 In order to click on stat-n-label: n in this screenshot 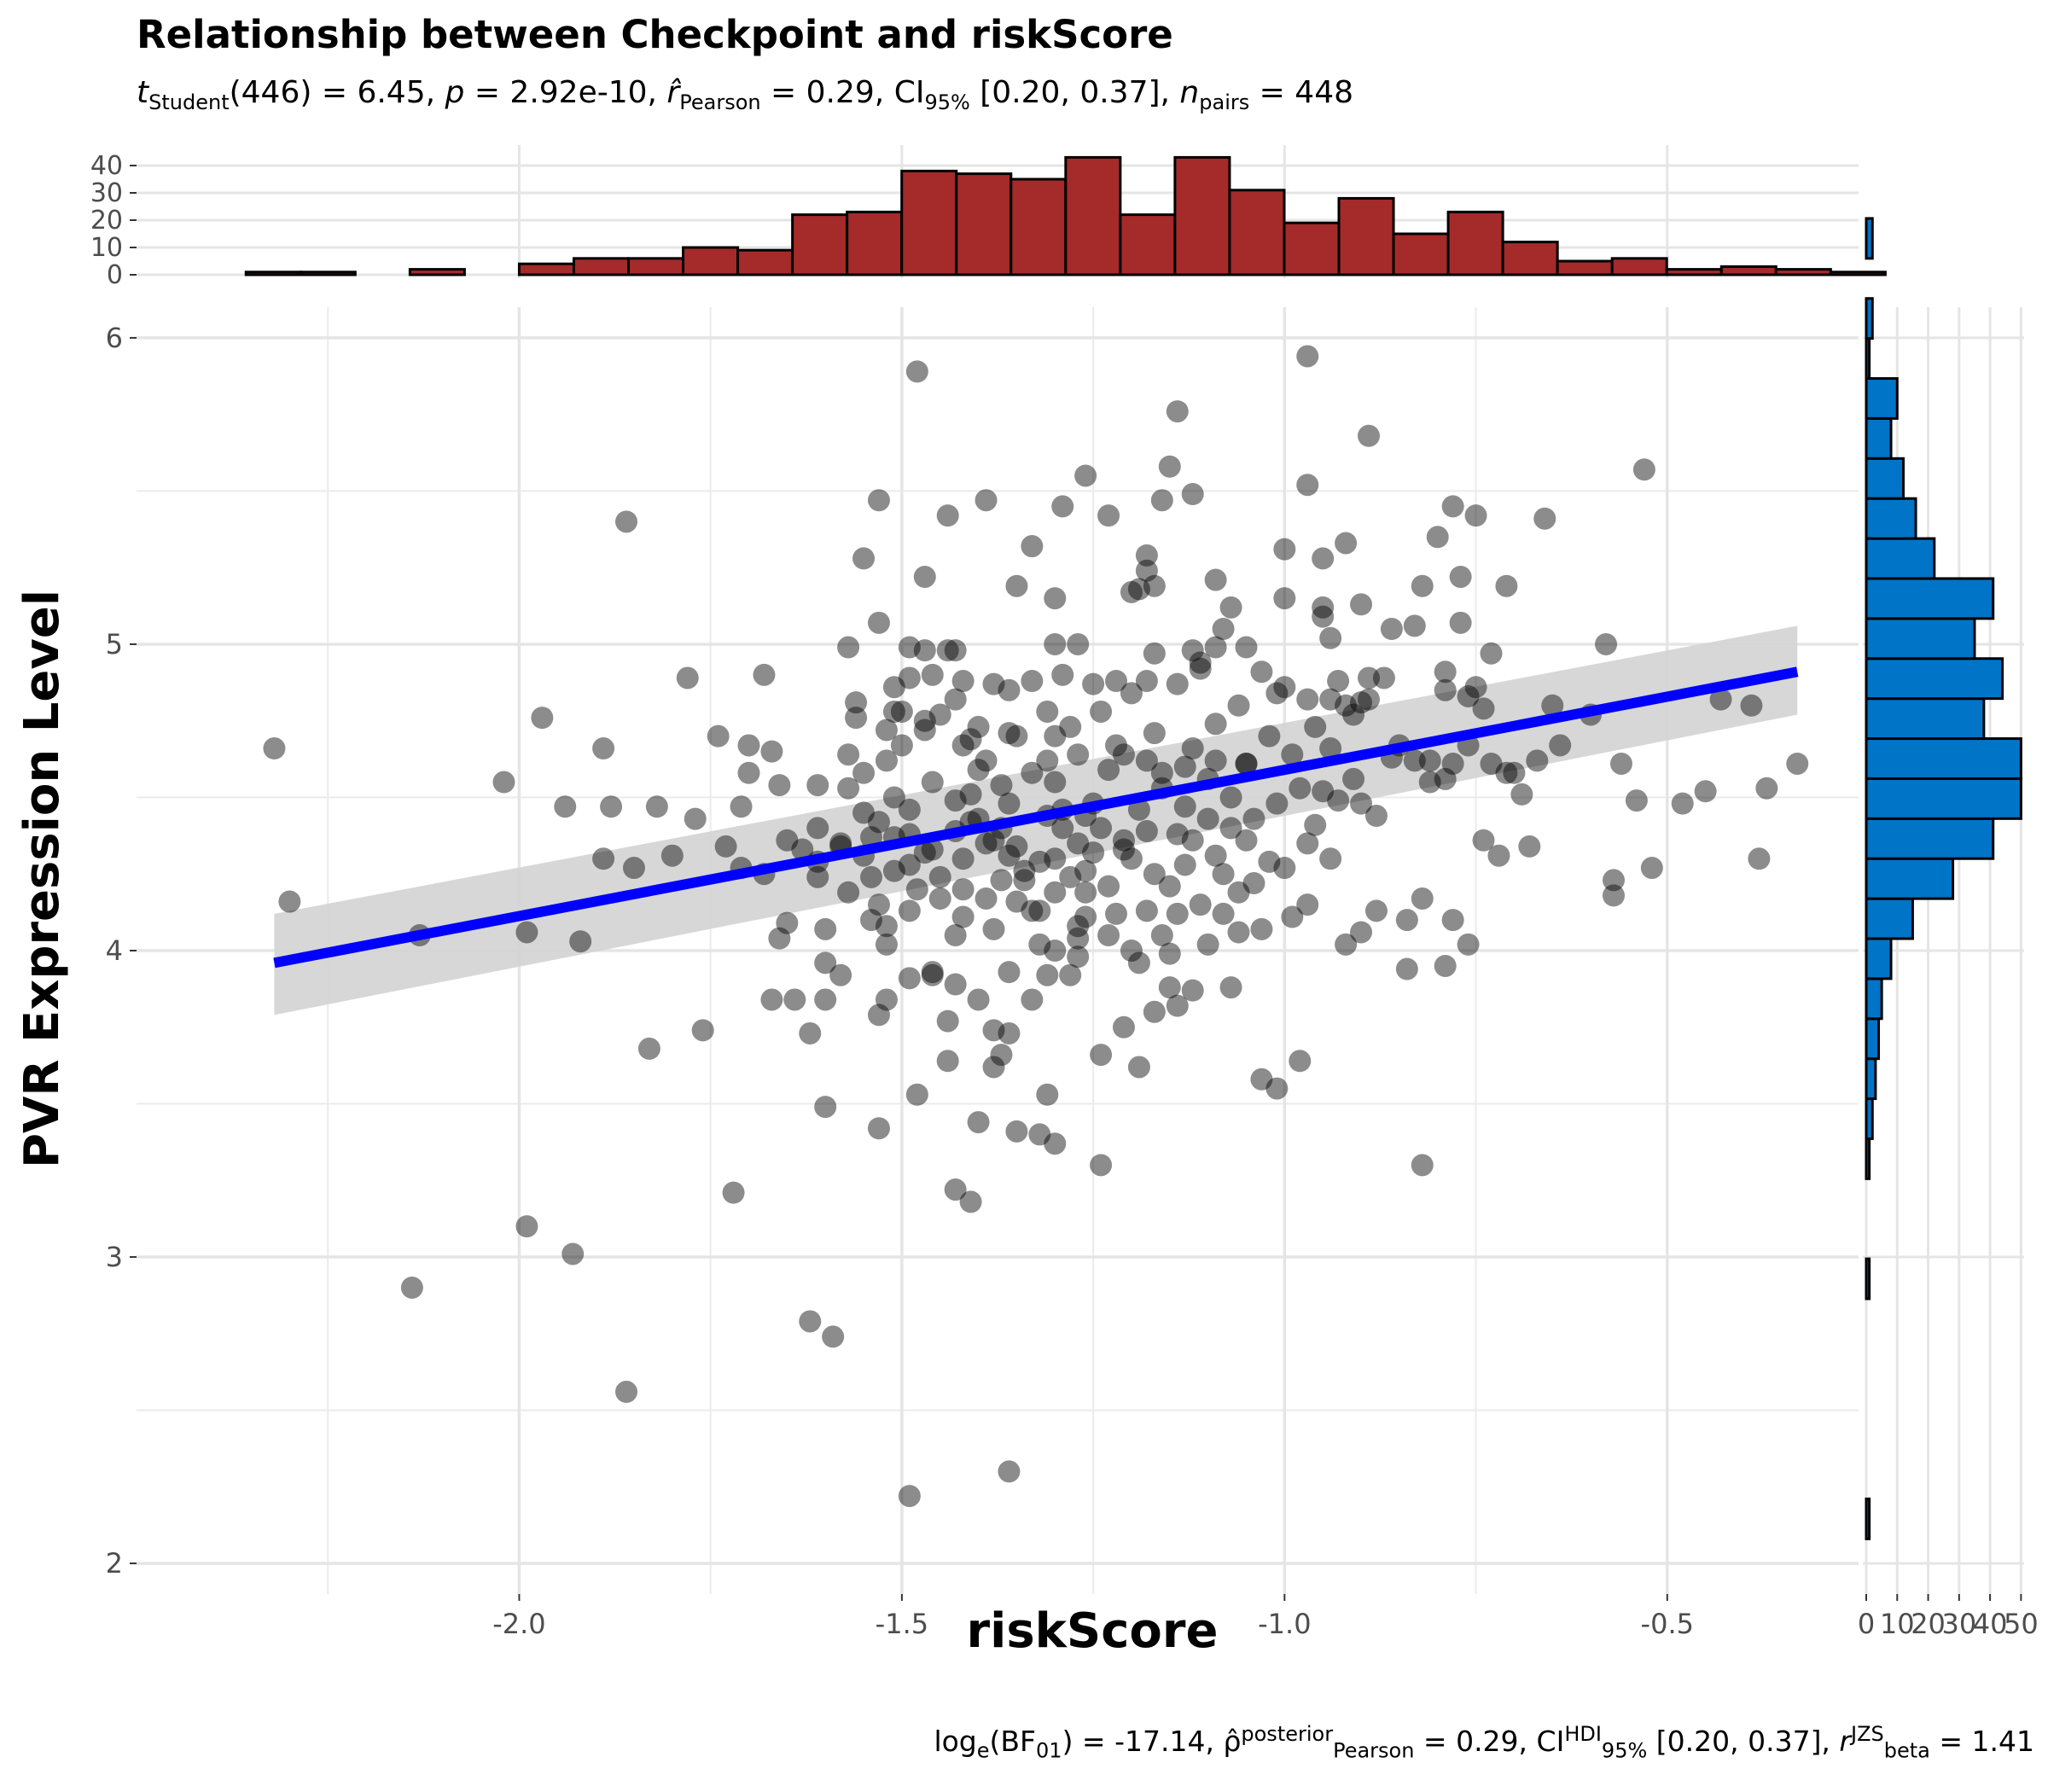, I will do `click(1189, 92)`.